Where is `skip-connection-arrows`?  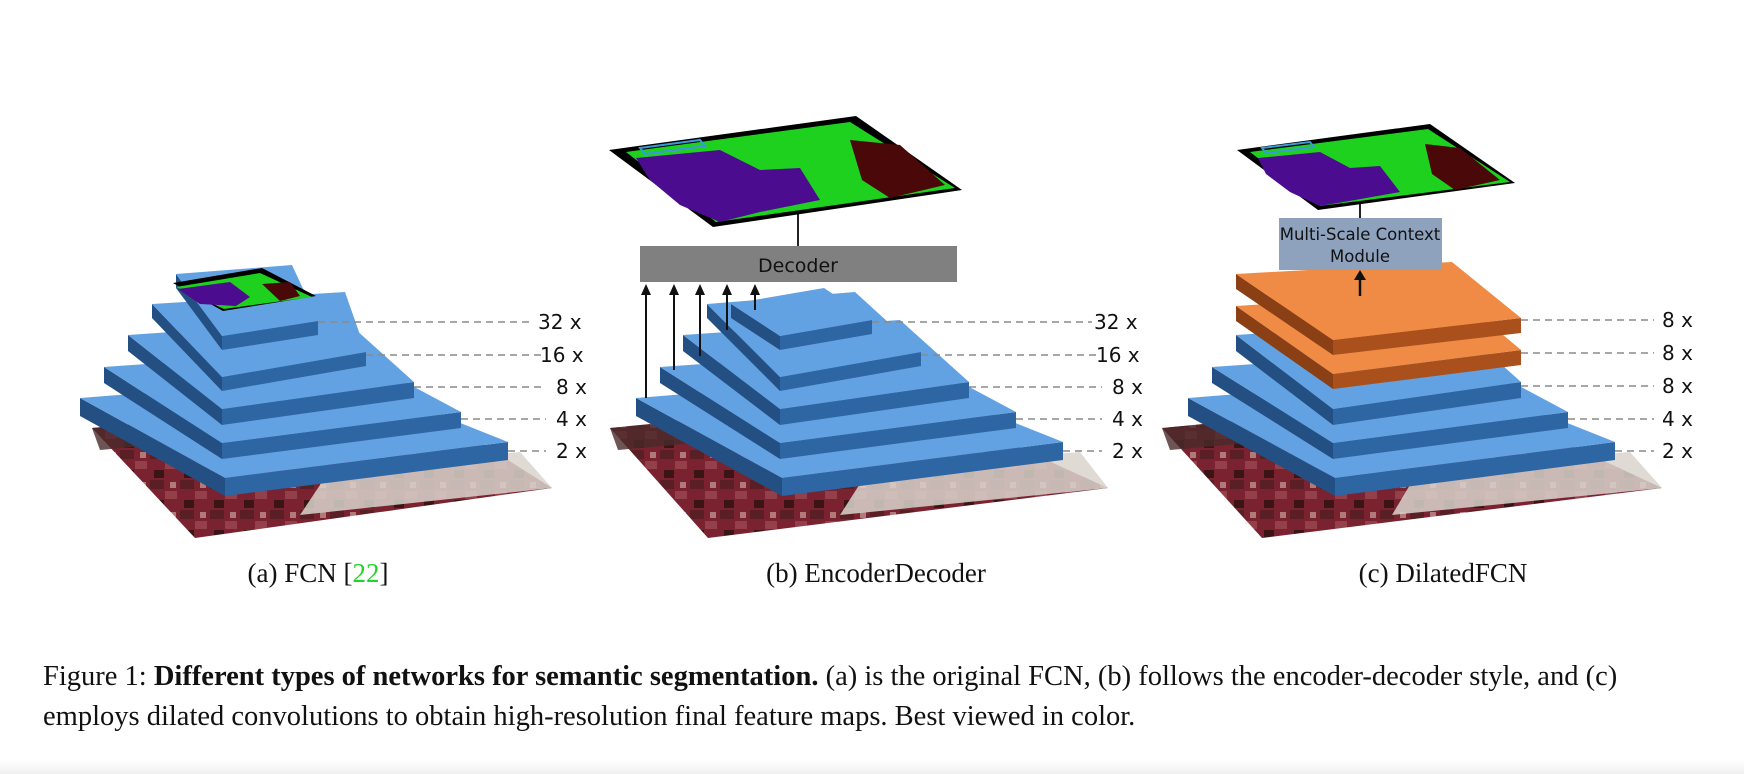
skip-connection-arrows is located at coordinates (700, 341).